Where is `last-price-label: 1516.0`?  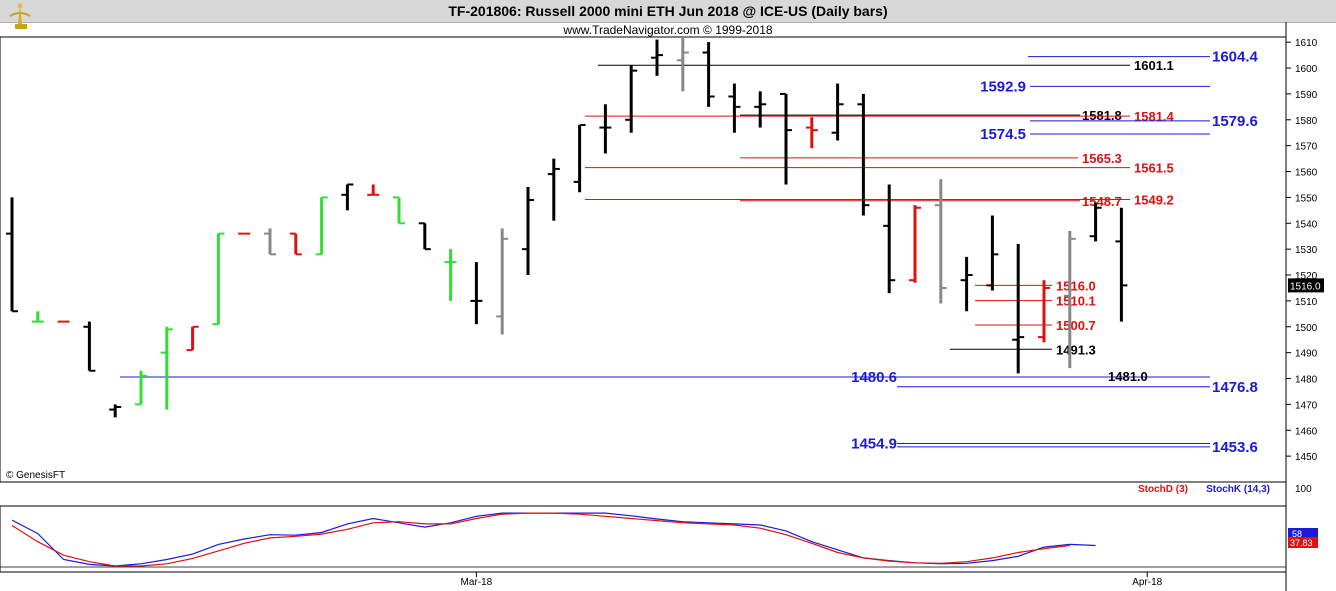
last-price-label: 1516.0 is located at coordinates (1305, 286).